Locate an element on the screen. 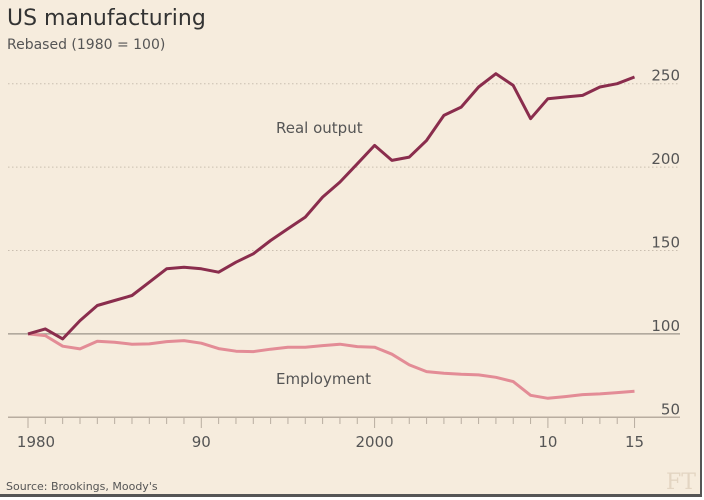 The image size is (704, 500). x-tick-label: 1980 is located at coordinates (36, 442).